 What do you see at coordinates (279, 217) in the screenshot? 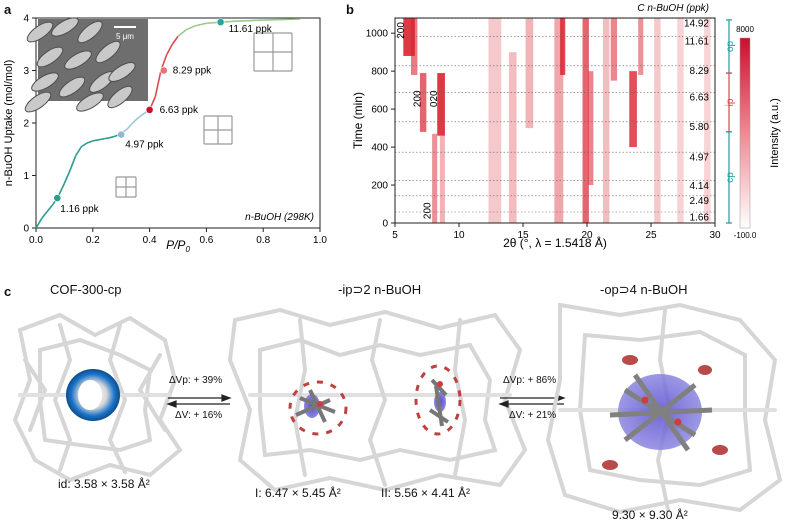
I see `annotation-a: n-BuOH (298K)` at bounding box center [279, 217].